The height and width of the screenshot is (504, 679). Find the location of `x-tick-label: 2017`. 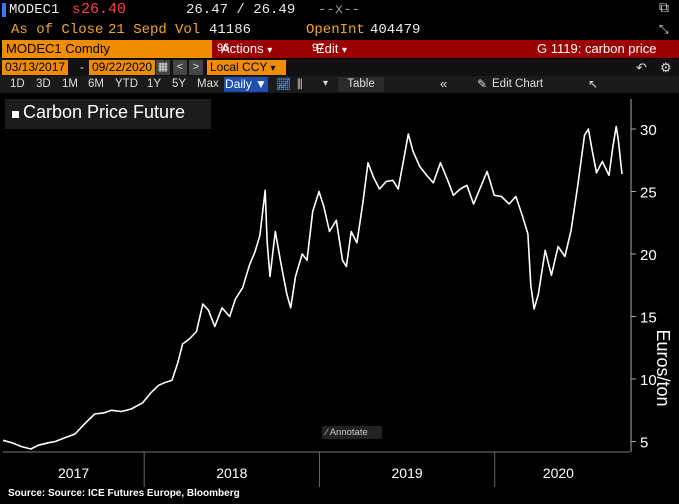

x-tick-label: 2017 is located at coordinates (73, 473).